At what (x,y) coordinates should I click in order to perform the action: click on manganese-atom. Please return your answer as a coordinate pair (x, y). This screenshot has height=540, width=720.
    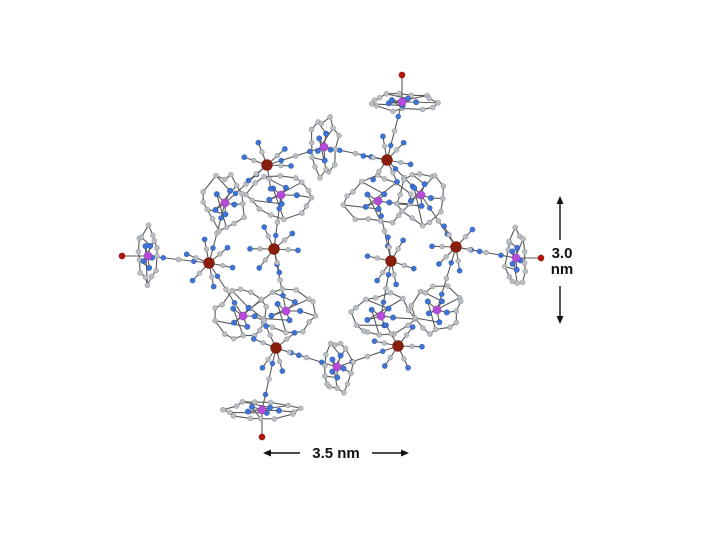
    Looking at the image, I should click on (337, 367).